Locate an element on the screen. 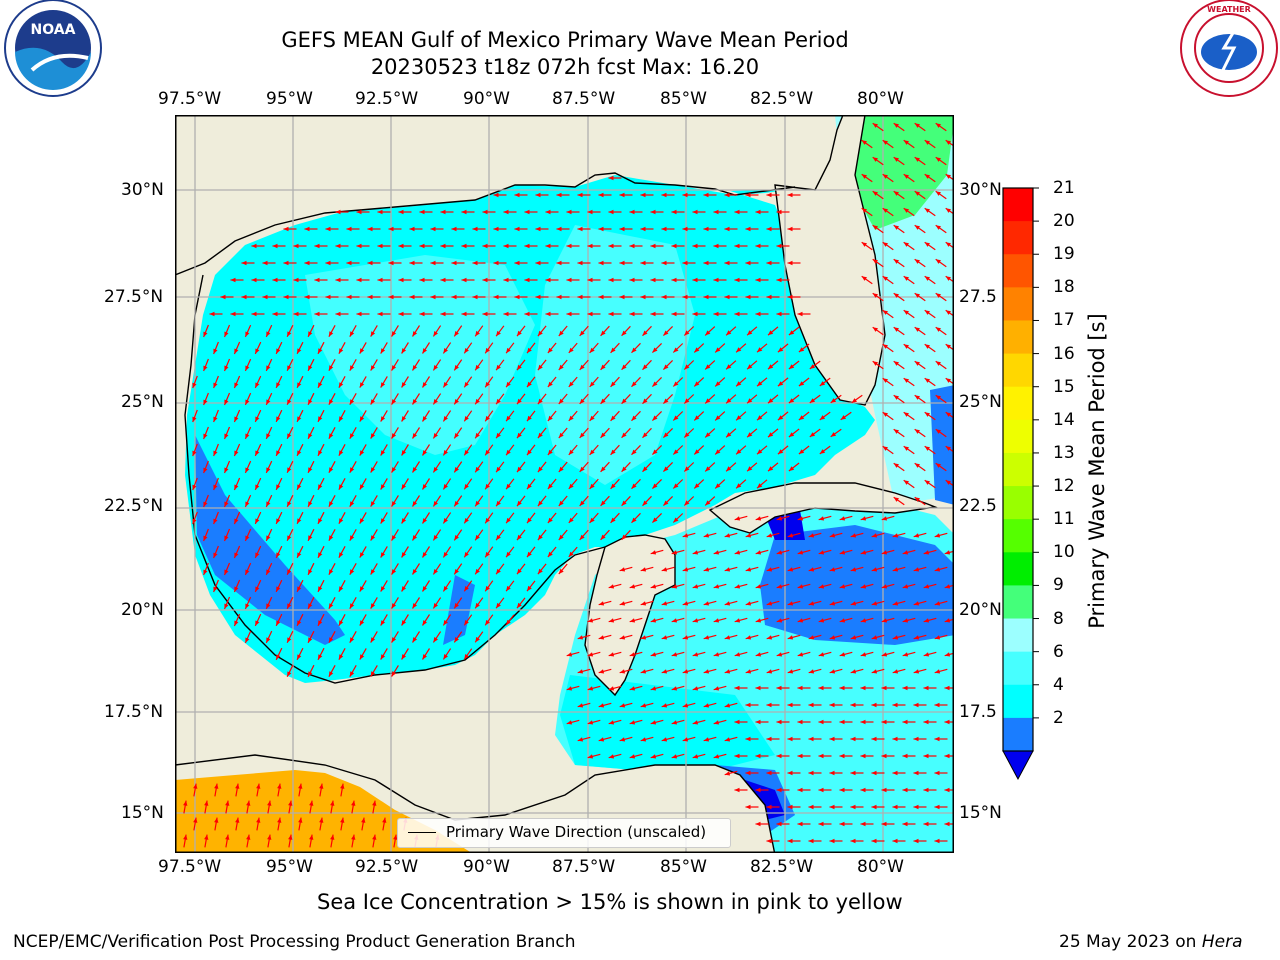 The image size is (1280, 960). colorbar-tick-label: 4 is located at coordinates (1058, 684).